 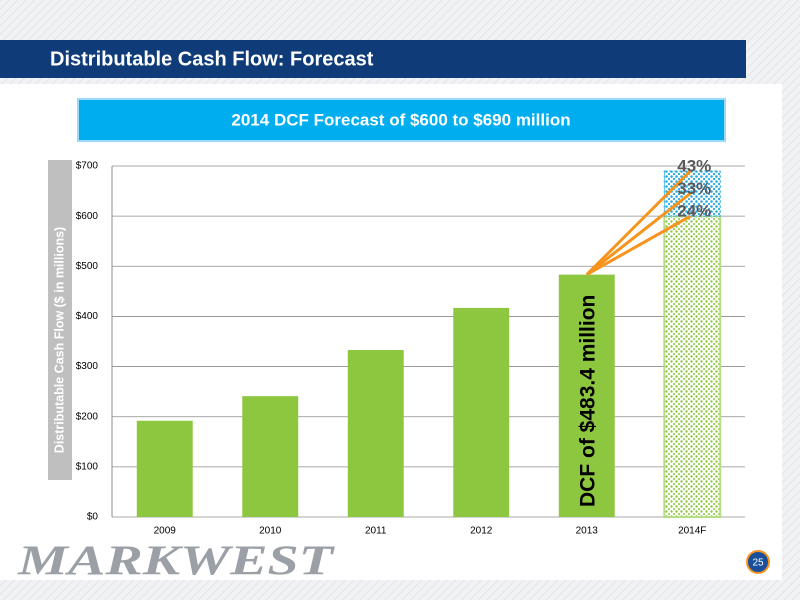 What do you see at coordinates (694, 211) in the screenshot?
I see `growth-label: 24%` at bounding box center [694, 211].